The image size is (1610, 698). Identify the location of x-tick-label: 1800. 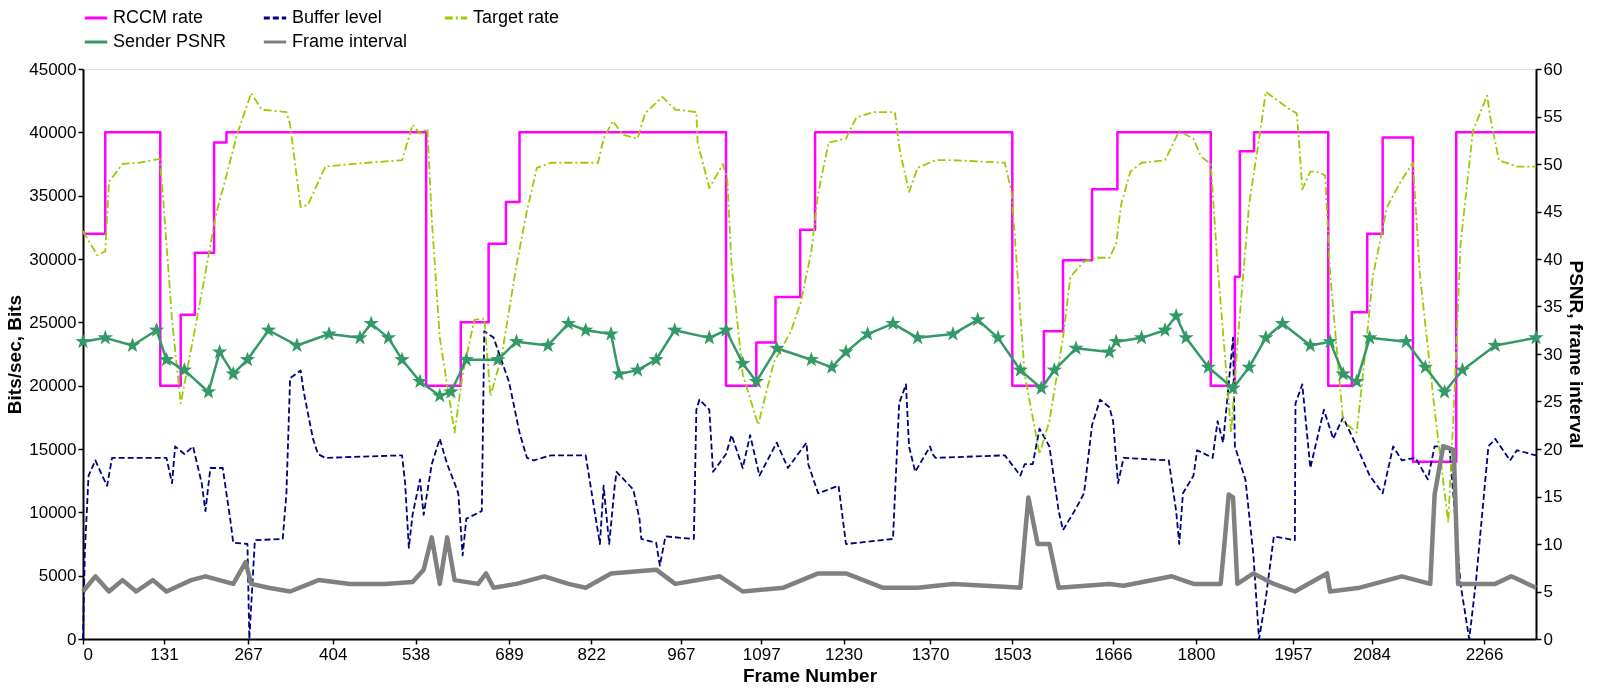
(1196, 654).